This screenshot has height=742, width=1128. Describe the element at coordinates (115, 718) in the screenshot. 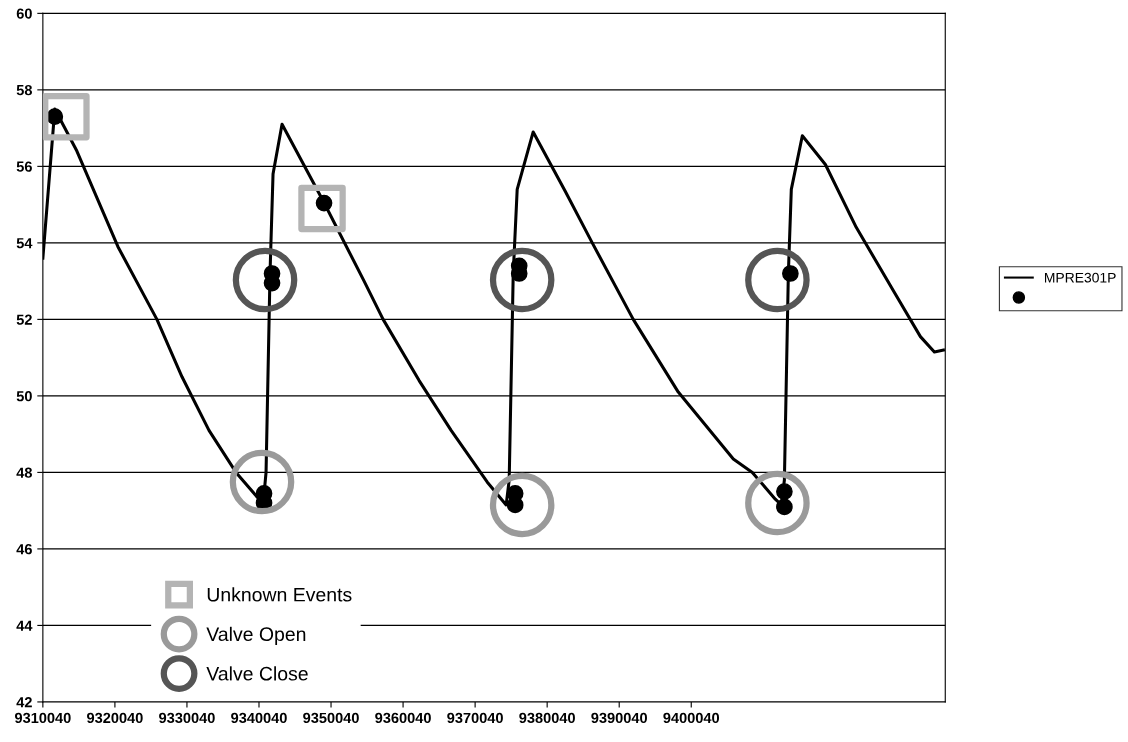

I see `x-tick-label: 9320040` at that location.